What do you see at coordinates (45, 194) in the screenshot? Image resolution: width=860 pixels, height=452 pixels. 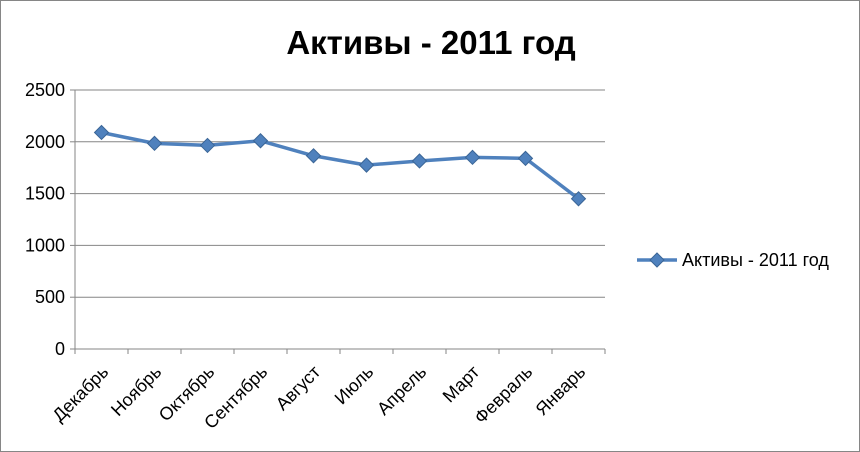 I see `y-tick-label: 1500` at bounding box center [45, 194].